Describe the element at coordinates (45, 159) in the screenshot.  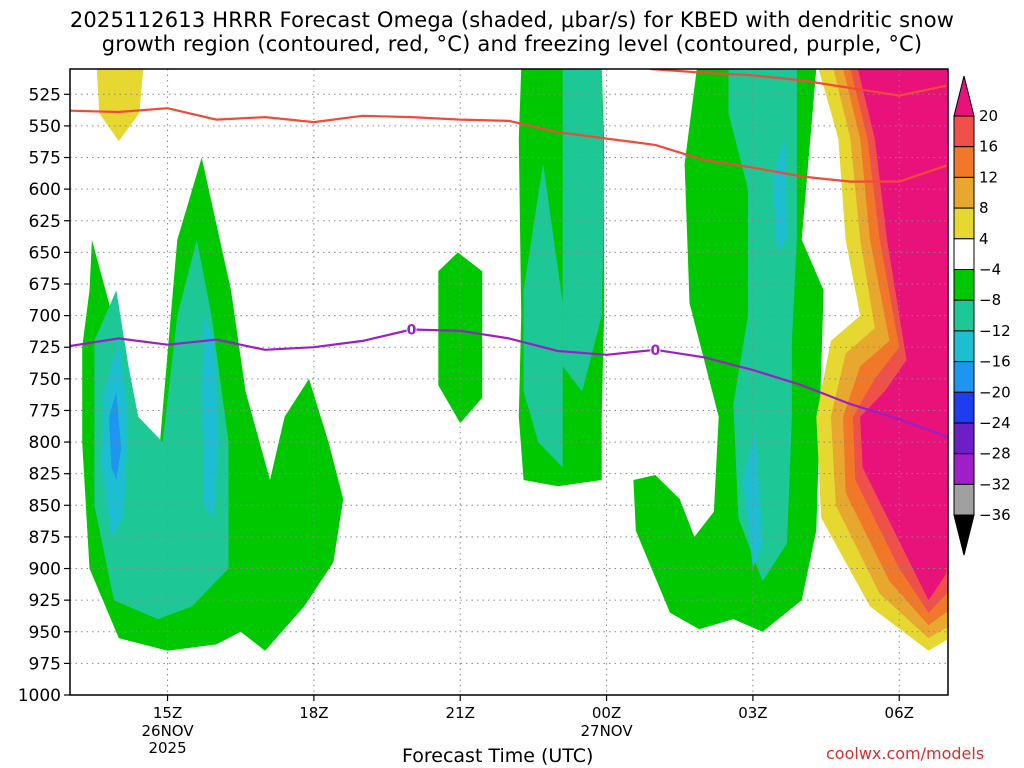
I see `y-tick-label: 575` at that location.